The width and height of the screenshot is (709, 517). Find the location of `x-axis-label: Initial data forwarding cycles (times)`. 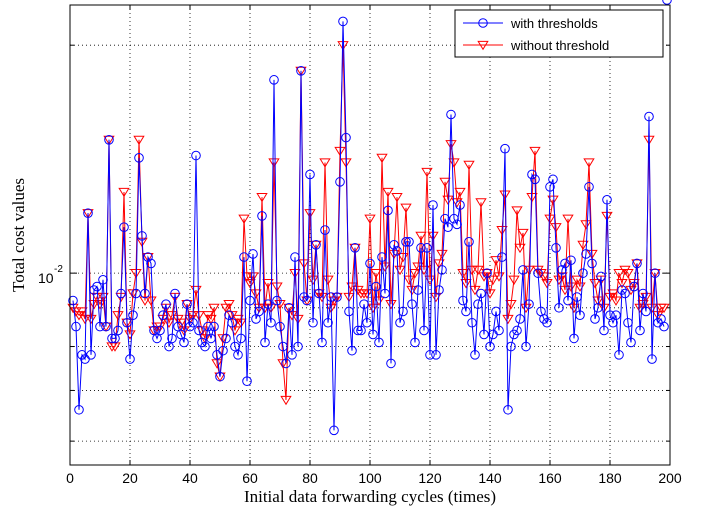

x-axis-label: Initial data forwarding cycles (times) is located at coordinates (370, 496).